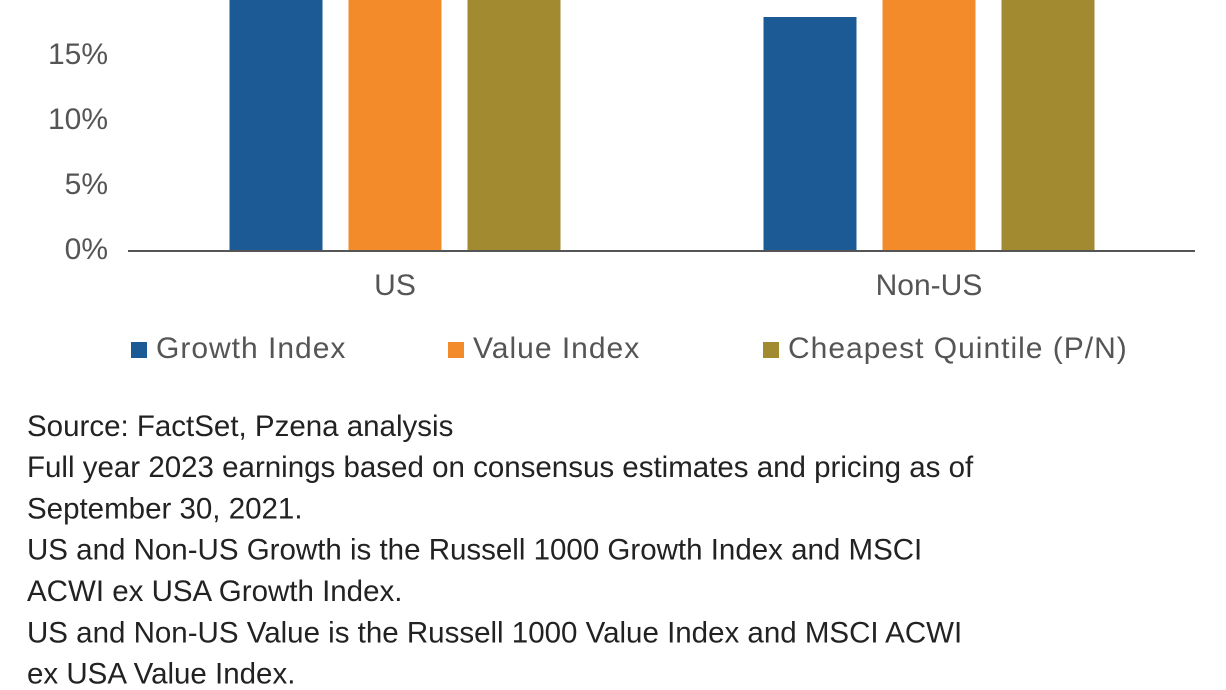  What do you see at coordinates (78, 119) in the screenshot?
I see `y-tick-label: 10%` at bounding box center [78, 119].